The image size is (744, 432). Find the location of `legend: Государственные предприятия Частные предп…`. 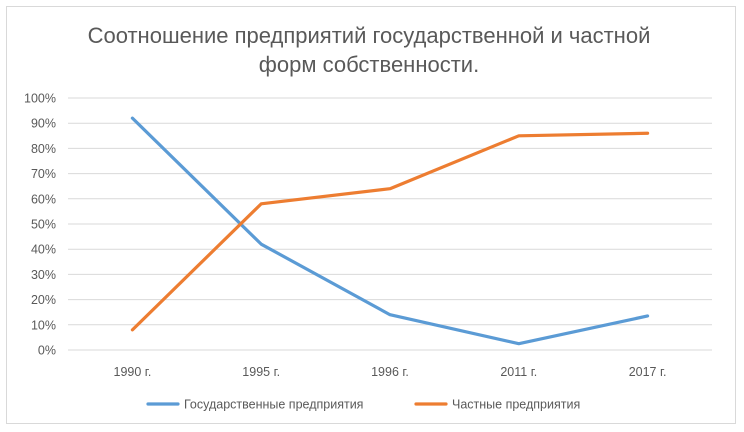

legend: Государственные предприятия Частные предп… is located at coordinates (363, 405).